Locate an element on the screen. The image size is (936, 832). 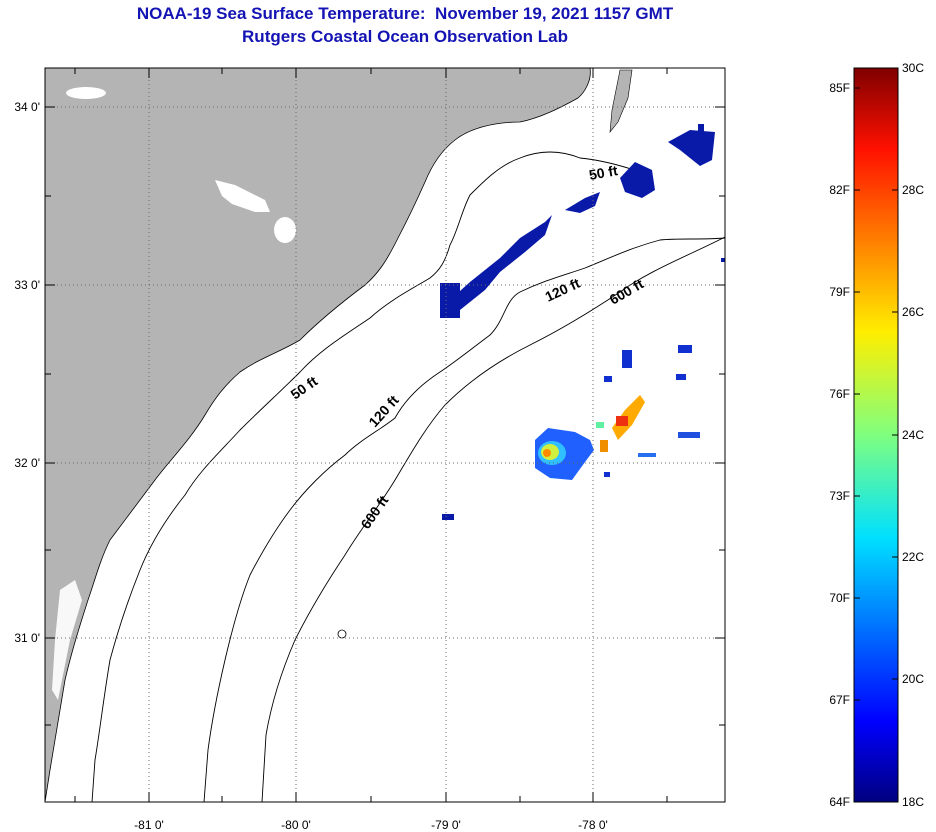
coastal-gap is located at coordinates (67, 640).